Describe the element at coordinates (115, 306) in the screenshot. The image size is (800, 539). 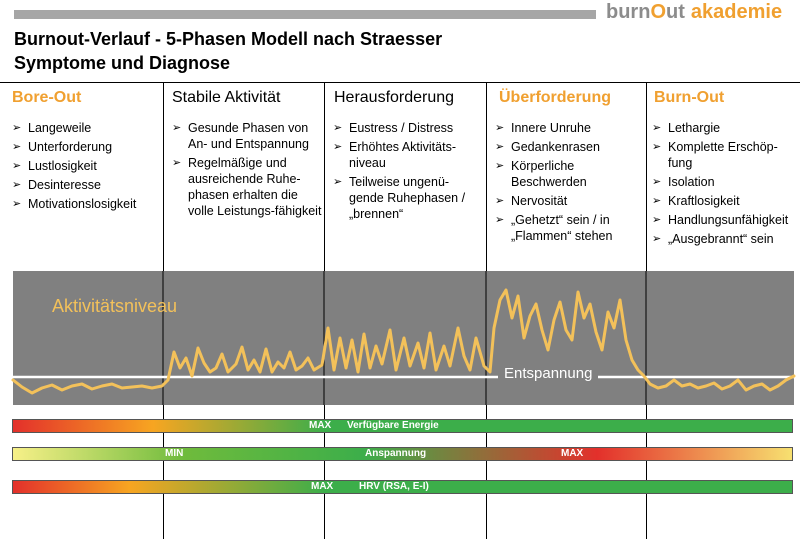
I see `activity-level-label: Aktivitätsniveau` at that location.